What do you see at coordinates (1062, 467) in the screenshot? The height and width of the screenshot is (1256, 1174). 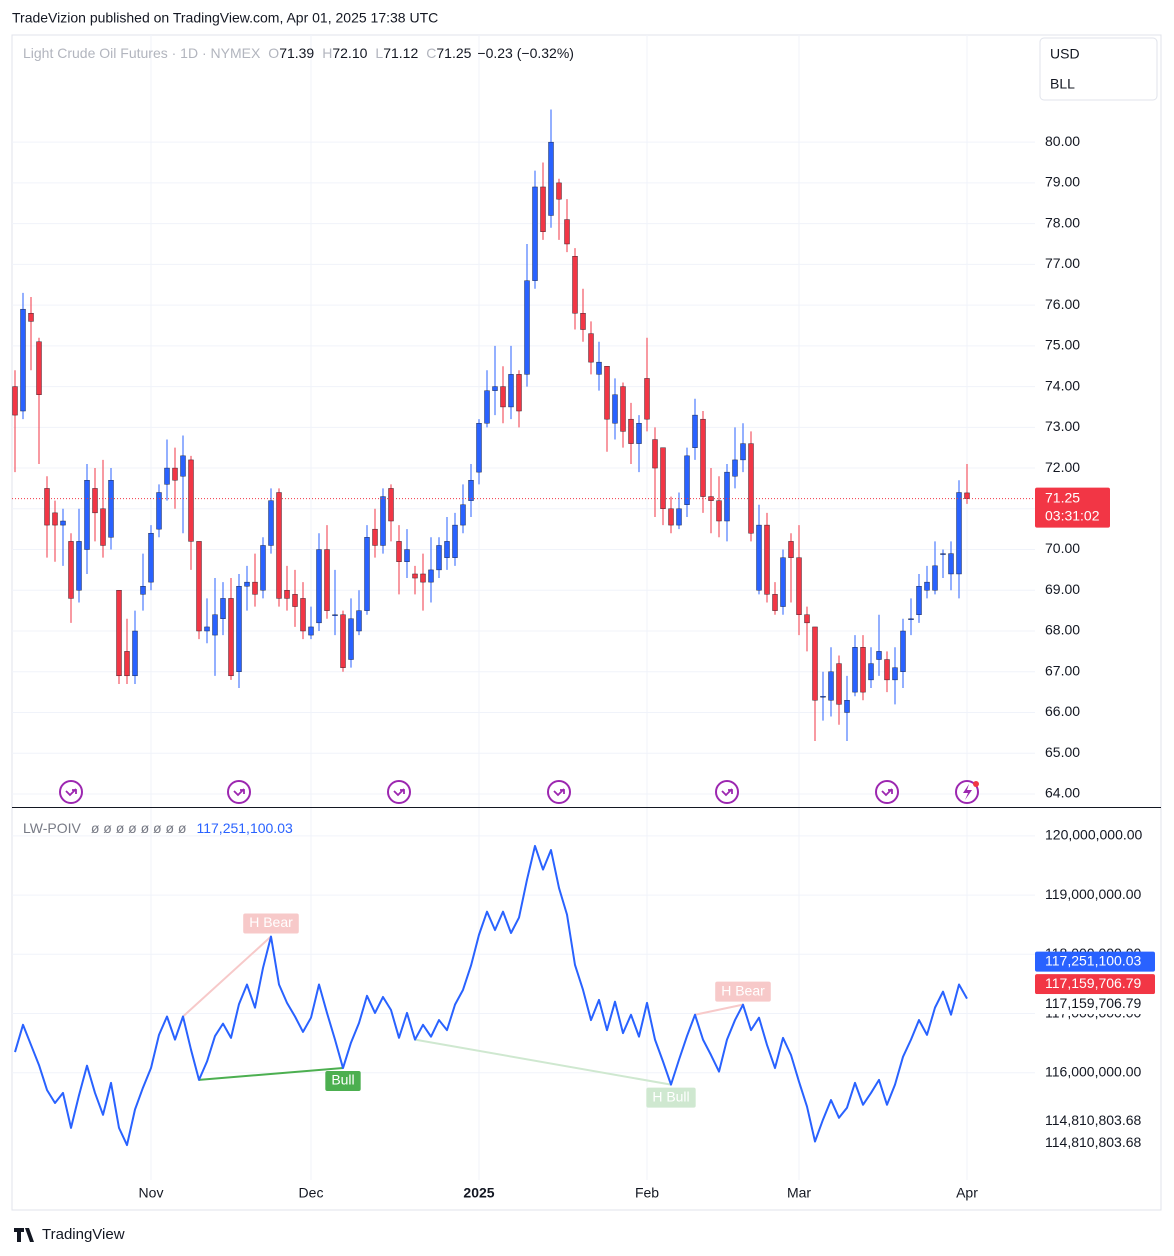 I see `y-tick-label: 72.00` at bounding box center [1062, 467].